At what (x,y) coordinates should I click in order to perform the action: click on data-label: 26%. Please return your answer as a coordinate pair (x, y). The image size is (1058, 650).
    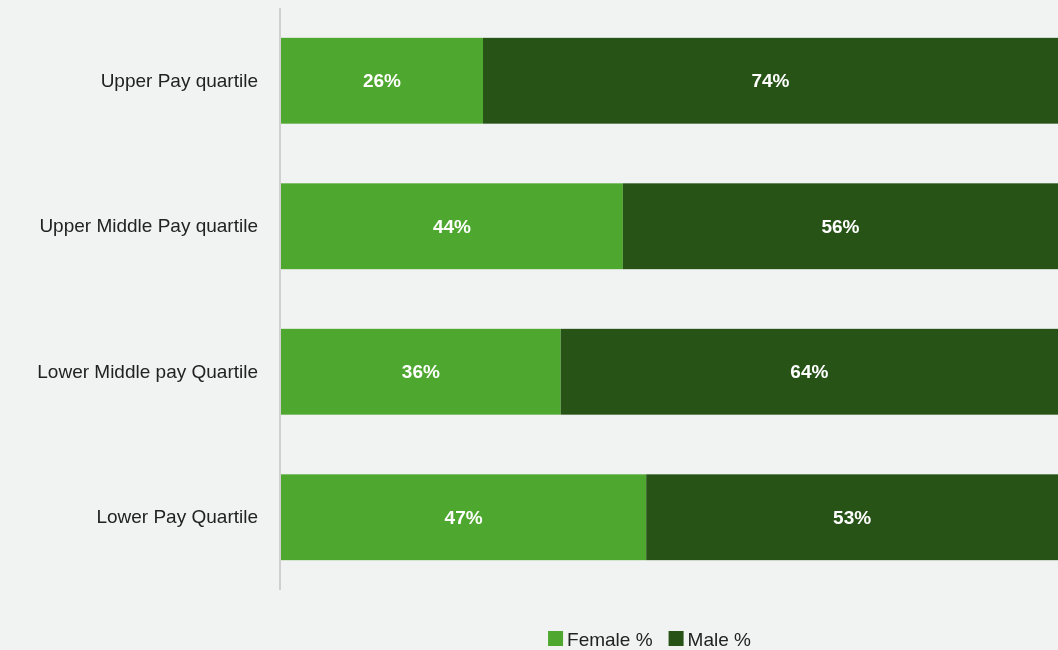
    Looking at the image, I should click on (382, 81).